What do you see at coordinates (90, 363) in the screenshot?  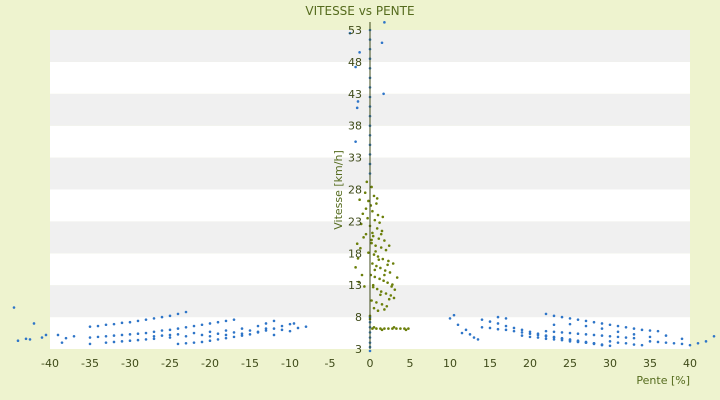 I see `x-tick-label: -35` at bounding box center [90, 363].